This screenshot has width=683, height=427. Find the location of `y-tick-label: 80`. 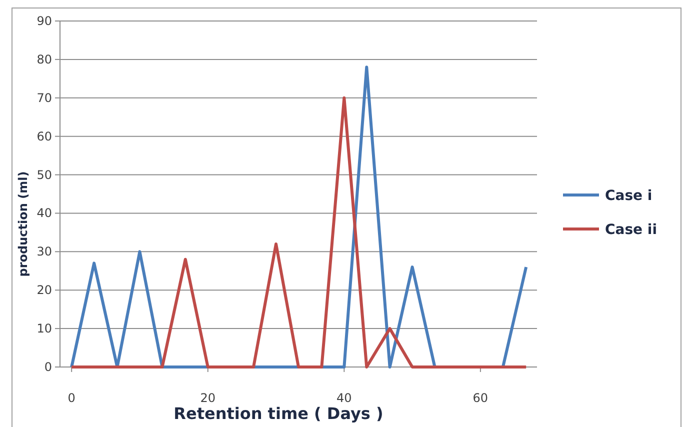

y-tick-label: 80 is located at coordinates (44, 59).